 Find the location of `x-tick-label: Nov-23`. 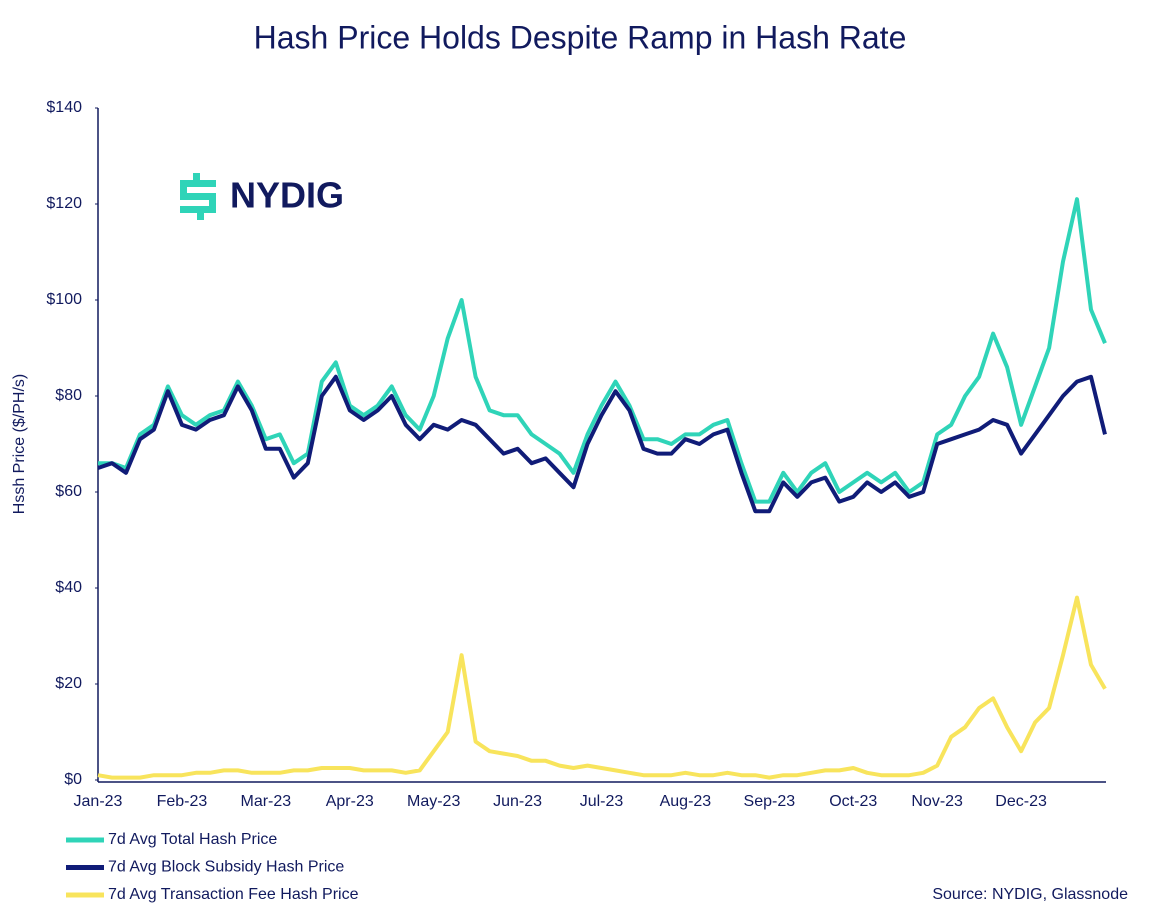

x-tick-label: Nov-23 is located at coordinates (937, 801).